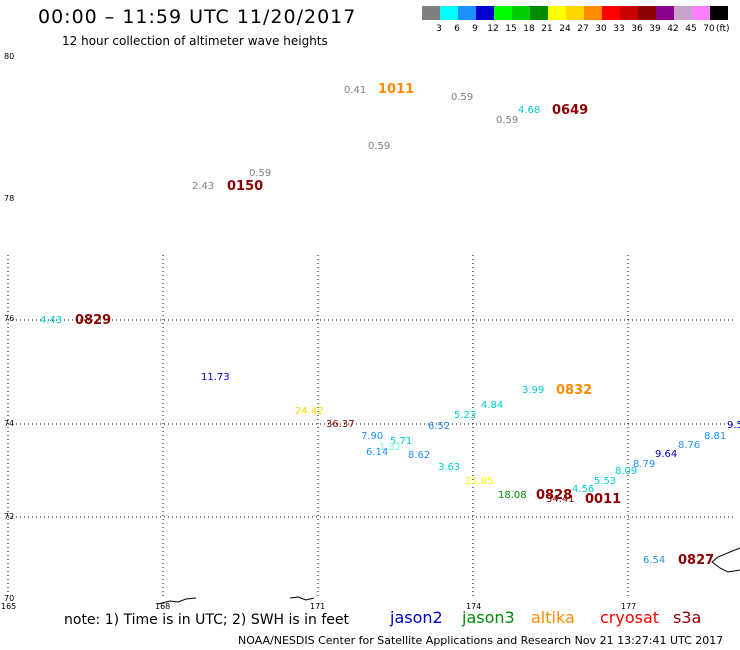 The image size is (740, 650). Describe the element at coordinates (9, 198) in the screenshot. I see `latitude-label: 78` at that location.